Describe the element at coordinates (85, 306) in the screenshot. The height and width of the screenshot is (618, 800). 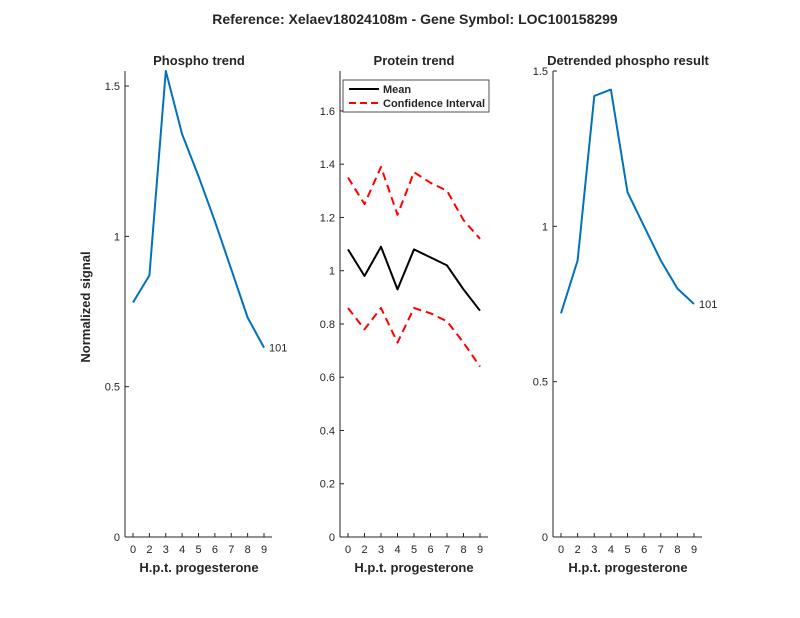
I see `phospho-trend-ylabel: Normalized signal` at that location.